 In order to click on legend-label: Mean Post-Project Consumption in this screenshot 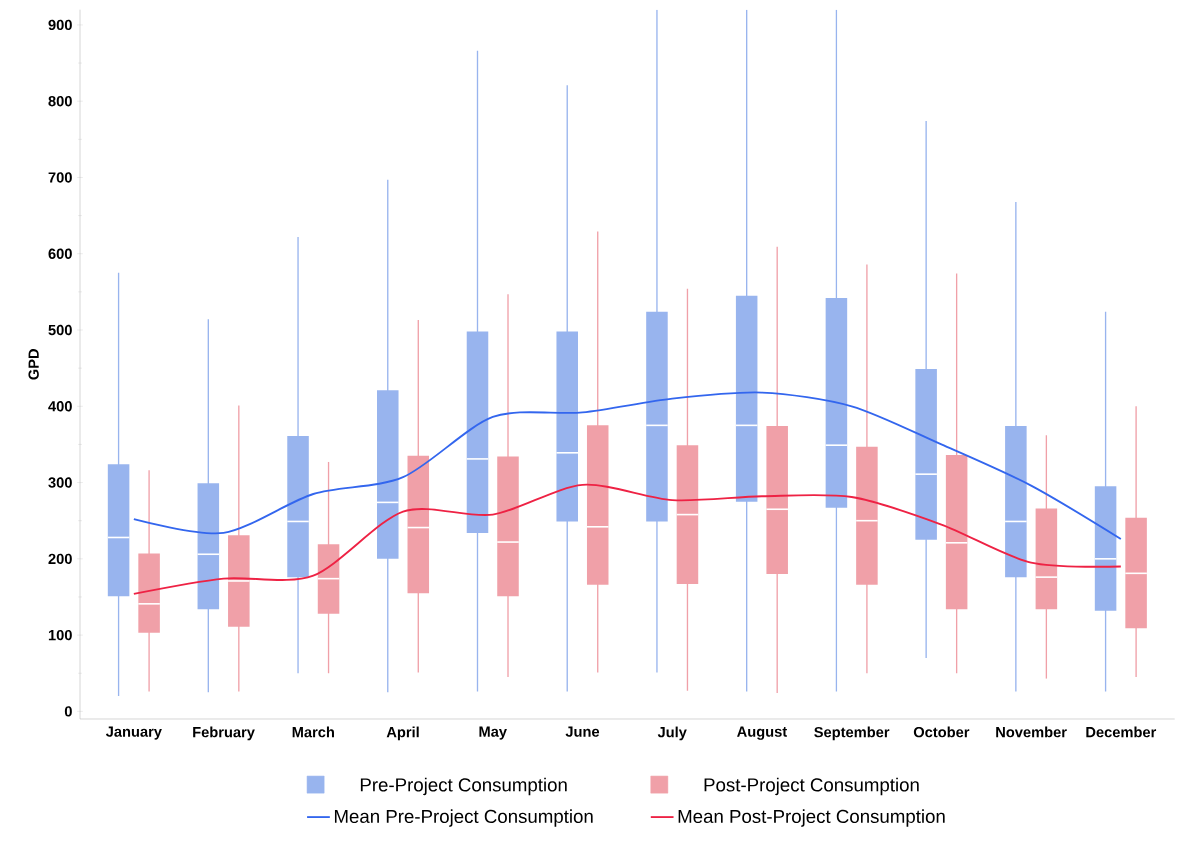, I will do `click(811, 818)`.